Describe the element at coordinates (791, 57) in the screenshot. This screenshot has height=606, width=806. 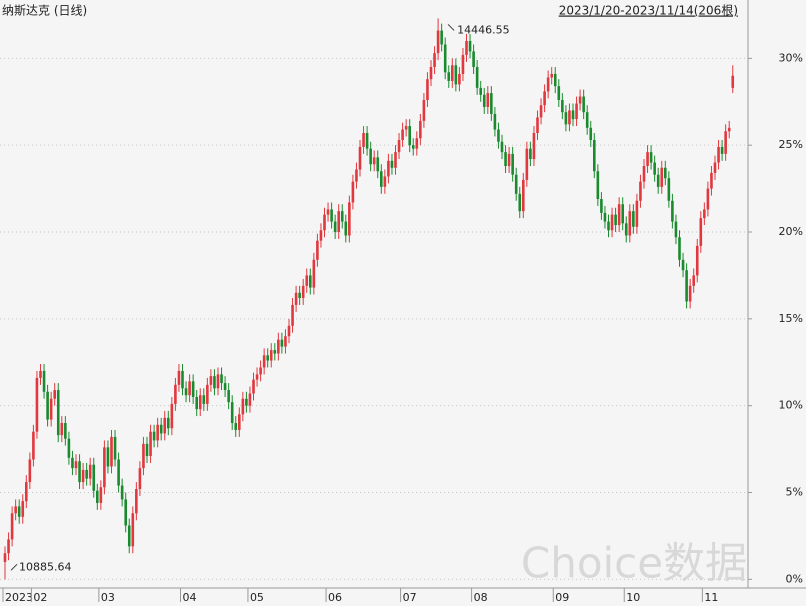
I see `y-tick-label: 30%` at that location.